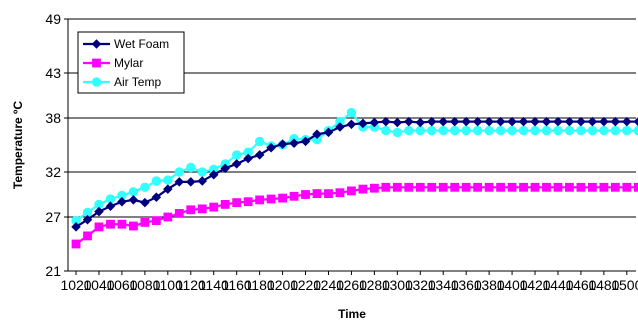 This screenshot has width=638, height=322. What do you see at coordinates (53, 73) in the screenshot?
I see `y-tick-label: 43` at bounding box center [53, 73].